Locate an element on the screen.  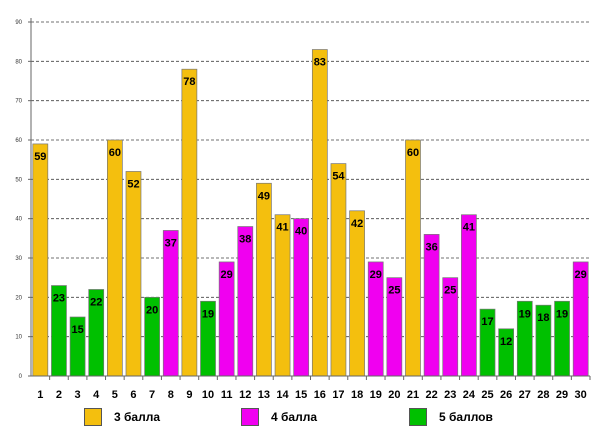
bar-value-label: 59 is located at coordinates (40, 157).